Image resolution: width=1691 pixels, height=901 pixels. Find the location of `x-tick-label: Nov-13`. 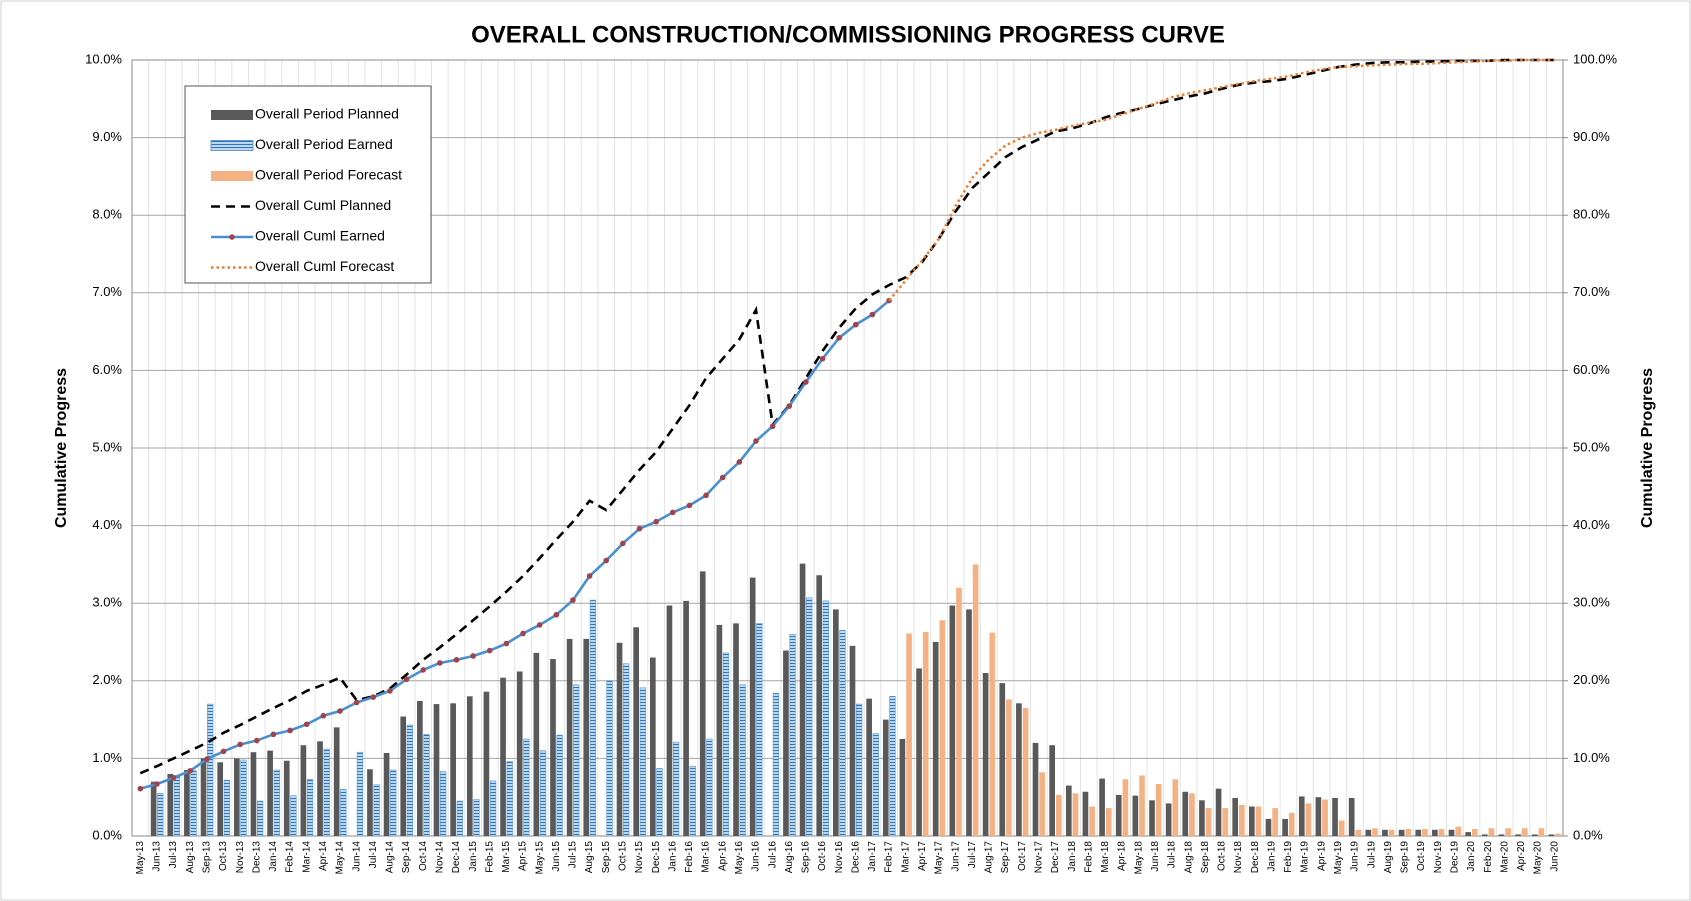

x-tick-label: Nov-13 is located at coordinates (240, 857).